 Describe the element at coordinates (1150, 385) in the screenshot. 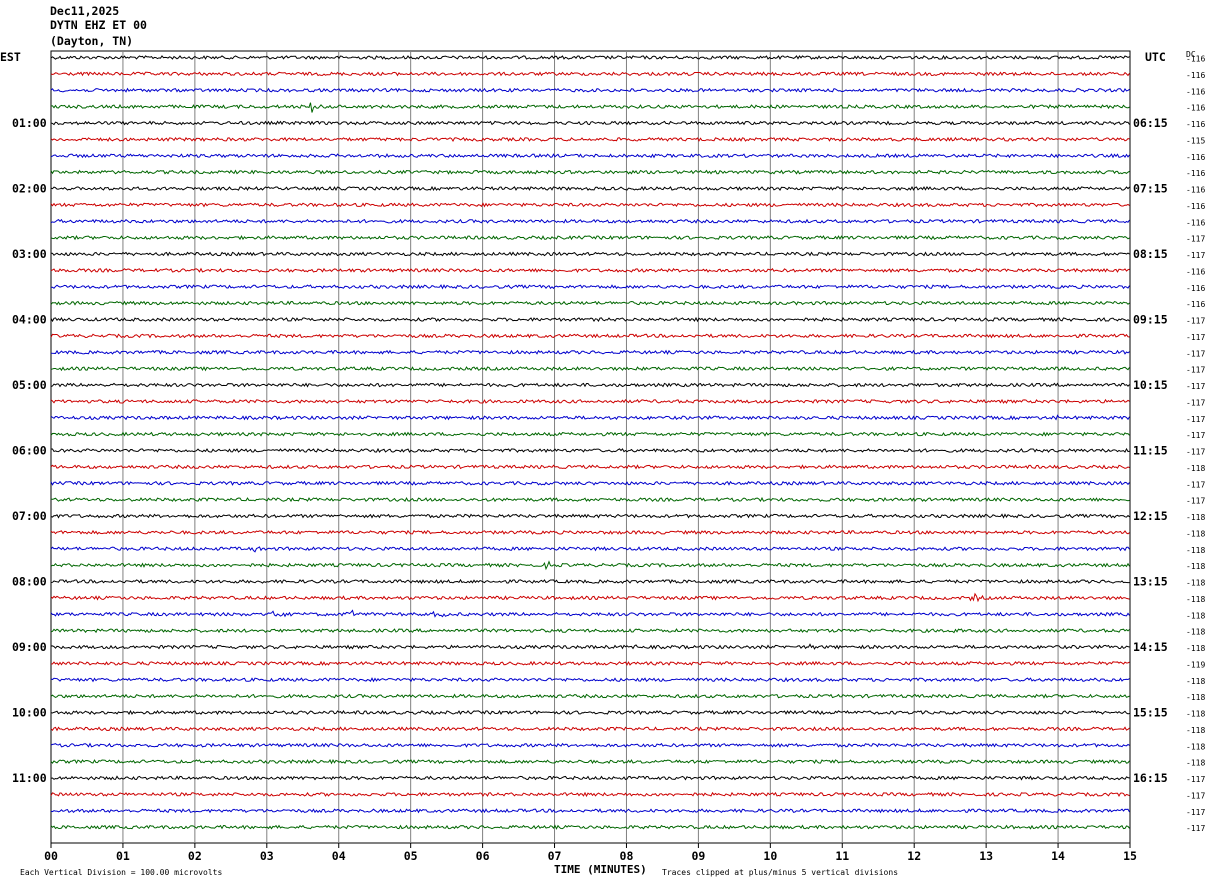

I see `utc-hour-label: 10:15` at that location.